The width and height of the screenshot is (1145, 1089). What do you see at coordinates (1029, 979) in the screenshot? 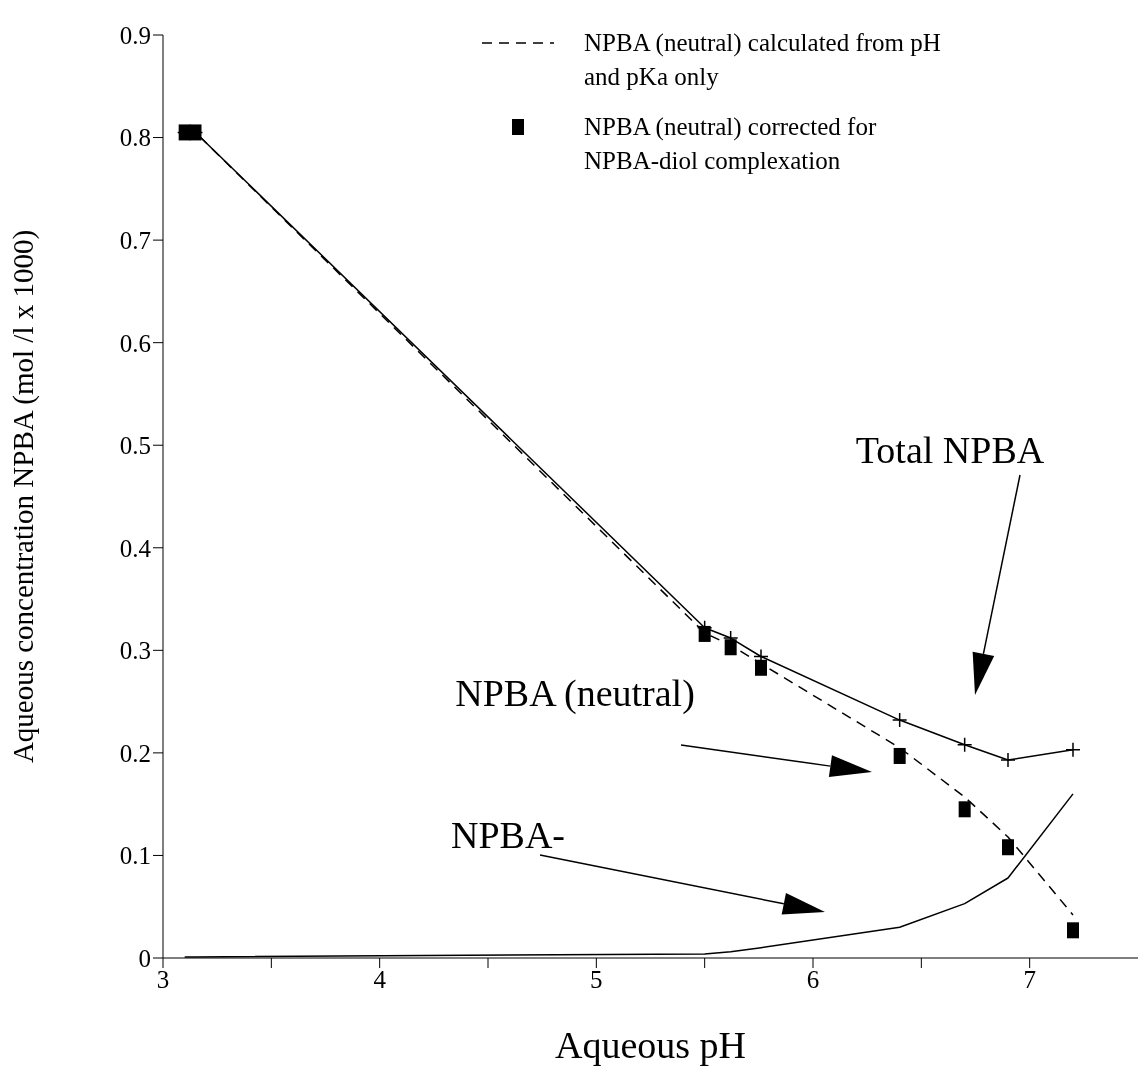
I see `x-tick-label: 7` at bounding box center [1029, 979].